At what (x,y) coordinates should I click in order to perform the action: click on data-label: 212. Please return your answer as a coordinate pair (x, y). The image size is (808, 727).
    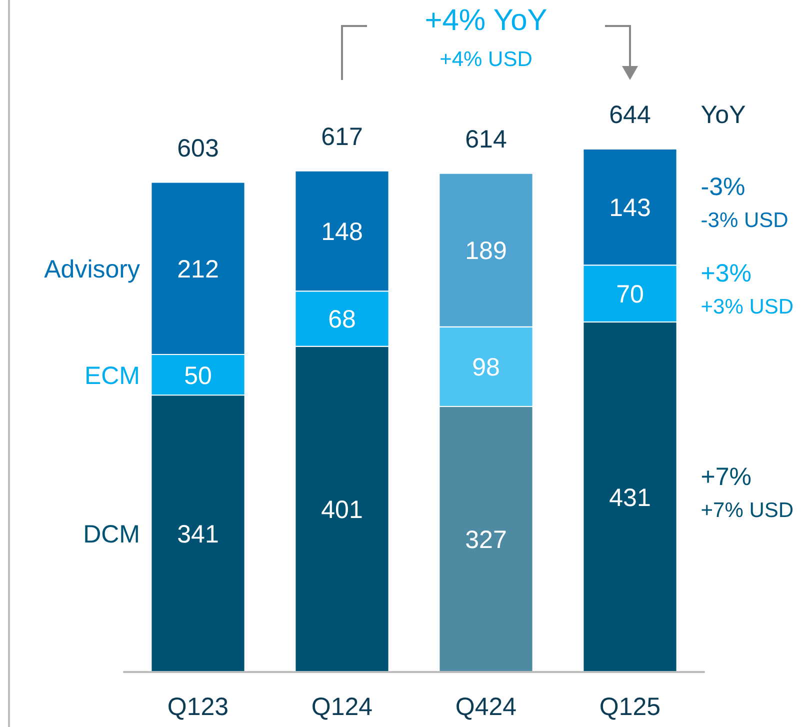
    Looking at the image, I should click on (198, 269).